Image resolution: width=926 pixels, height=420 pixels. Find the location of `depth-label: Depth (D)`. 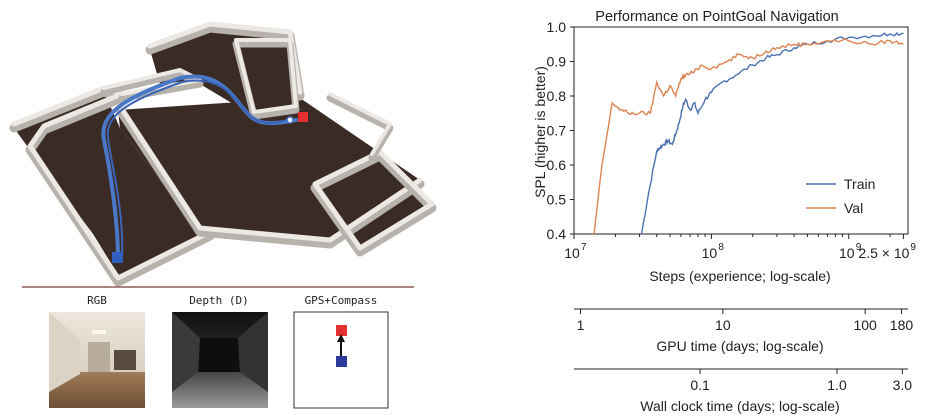

depth-label: Depth (D) is located at coordinates (219, 300).